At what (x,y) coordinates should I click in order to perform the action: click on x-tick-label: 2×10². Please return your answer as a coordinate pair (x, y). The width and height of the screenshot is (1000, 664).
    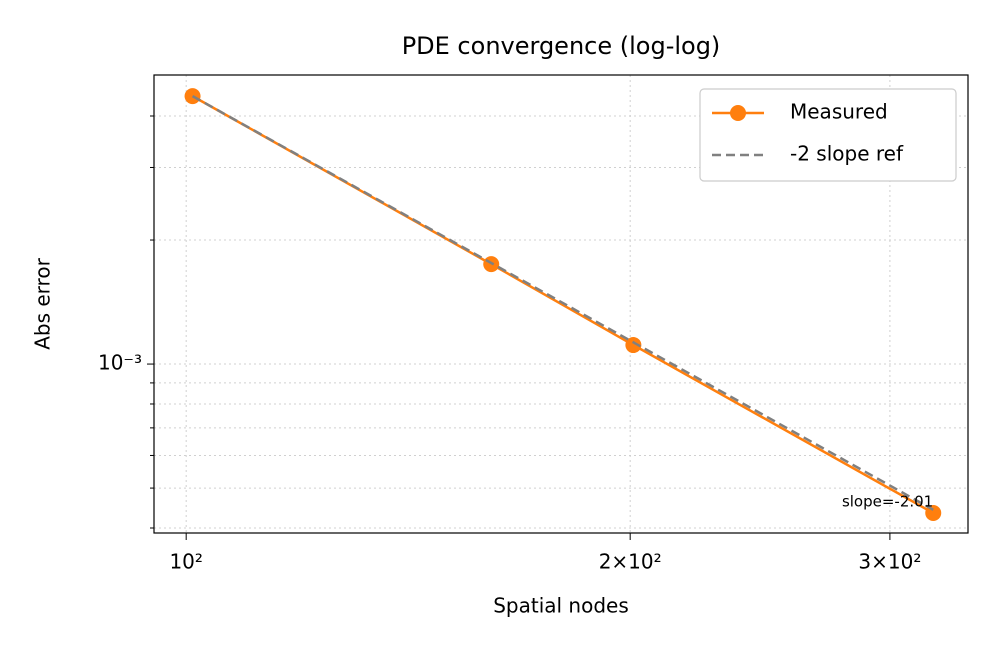
    Looking at the image, I should click on (630, 562).